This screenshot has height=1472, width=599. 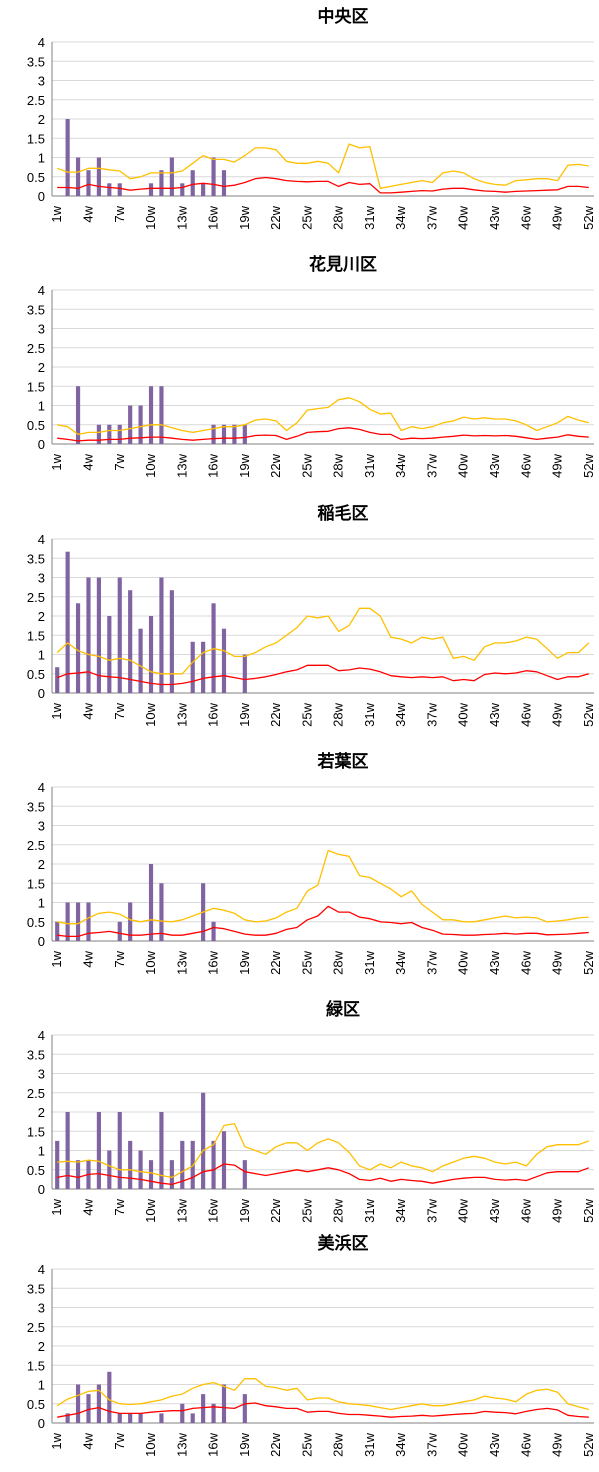 What do you see at coordinates (275, 217) in the screenshot?
I see `x-tick-label: 22w` at bounding box center [275, 217].